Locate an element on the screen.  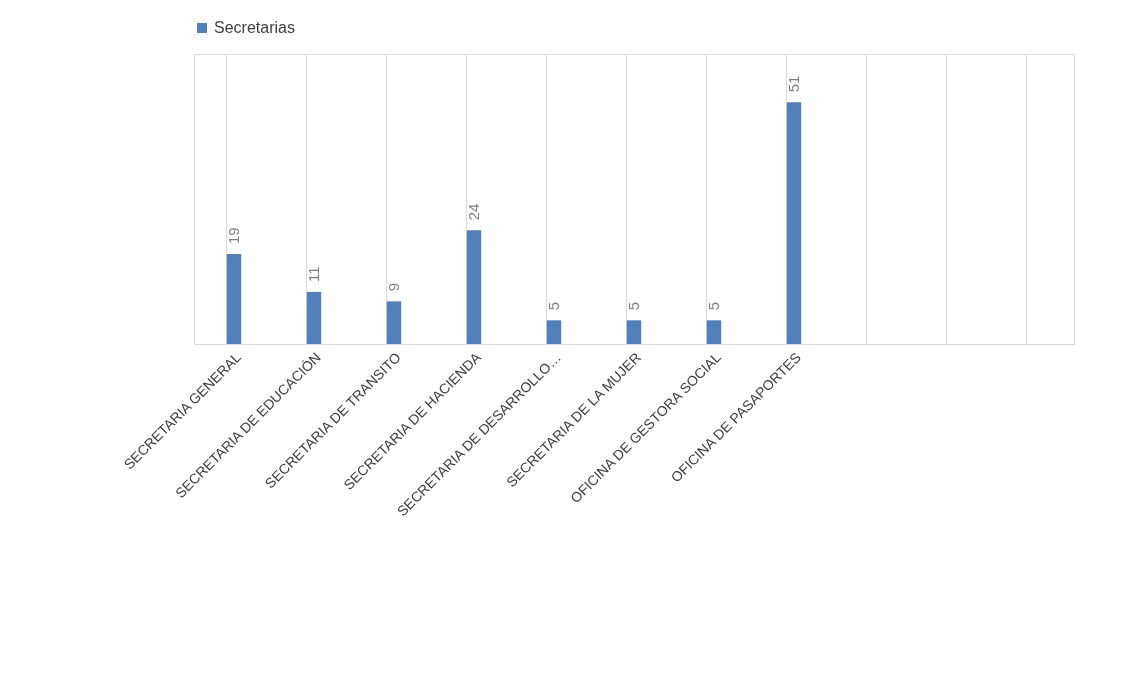
data-label: 11 is located at coordinates (313, 274).